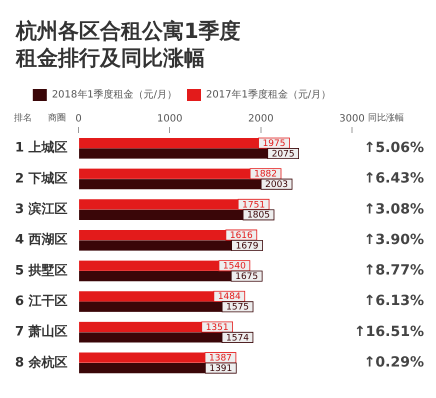 The width and height of the screenshot is (436, 398). Describe the element at coordinates (41, 208) in the screenshot. I see `y-tick-label: 3 滨江区` at that location.